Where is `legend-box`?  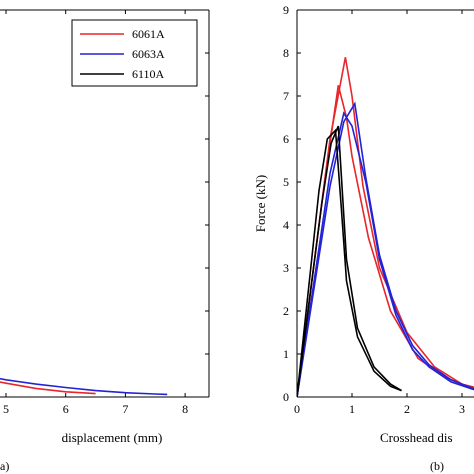
legend-box is located at coordinates (134, 53).